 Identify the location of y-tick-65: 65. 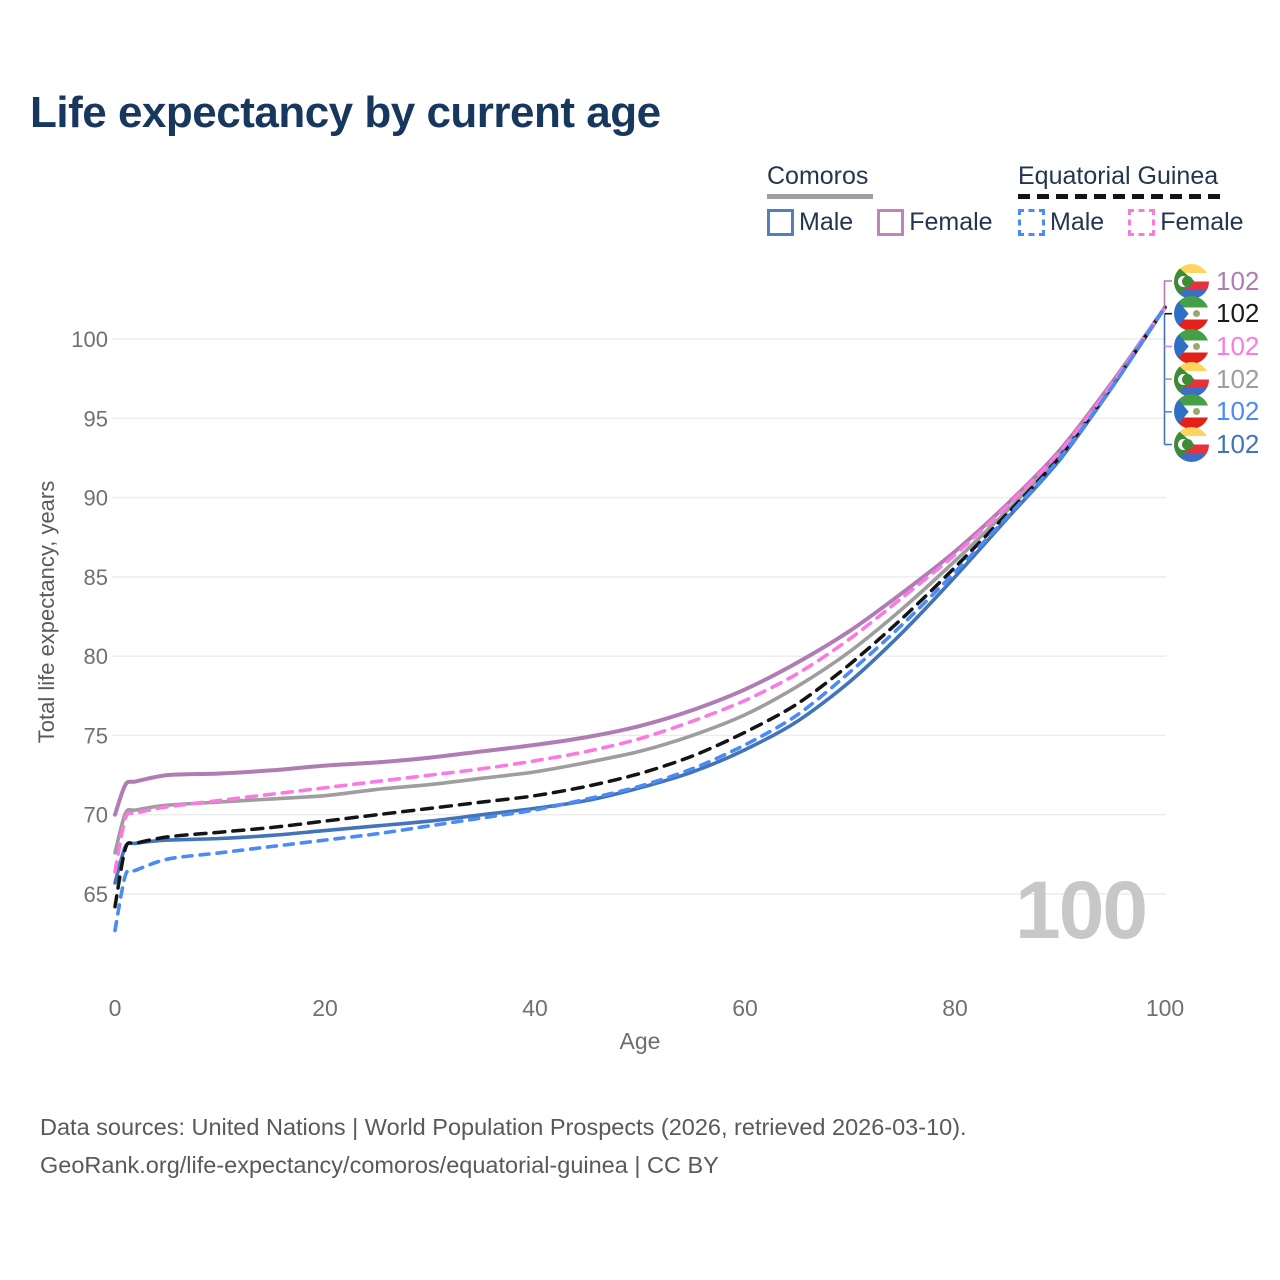
(96, 894).